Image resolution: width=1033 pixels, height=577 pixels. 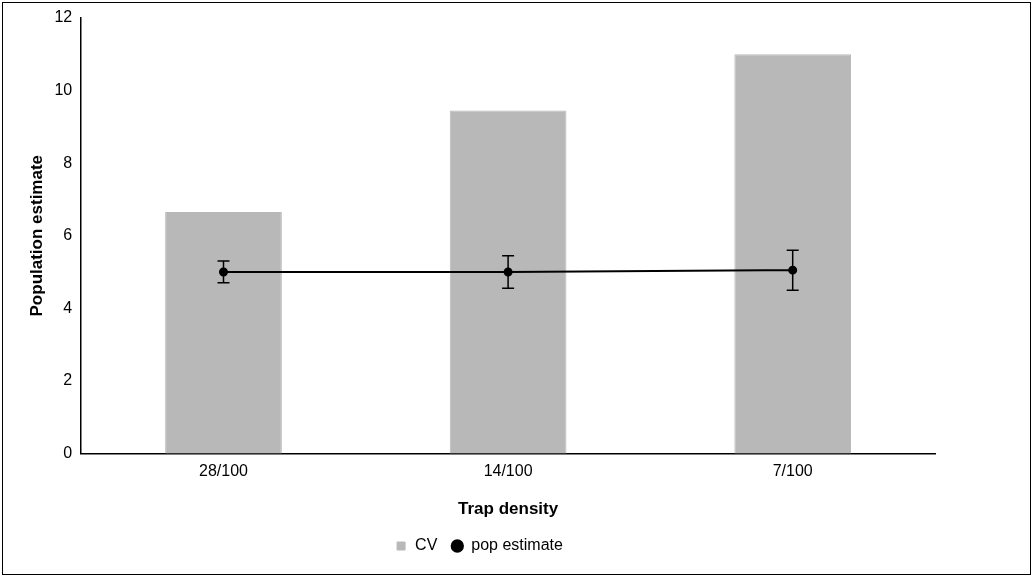 I want to click on x-tick-label: 28/100, so click(x=224, y=471).